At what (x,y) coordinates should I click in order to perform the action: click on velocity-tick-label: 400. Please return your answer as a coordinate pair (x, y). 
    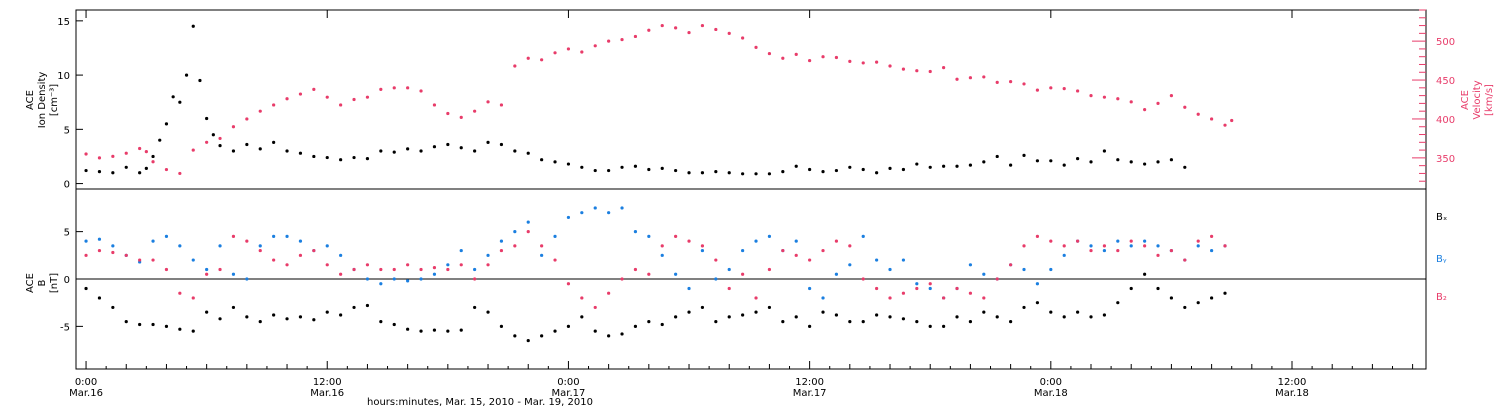
    Looking at the image, I should click on (1445, 120).